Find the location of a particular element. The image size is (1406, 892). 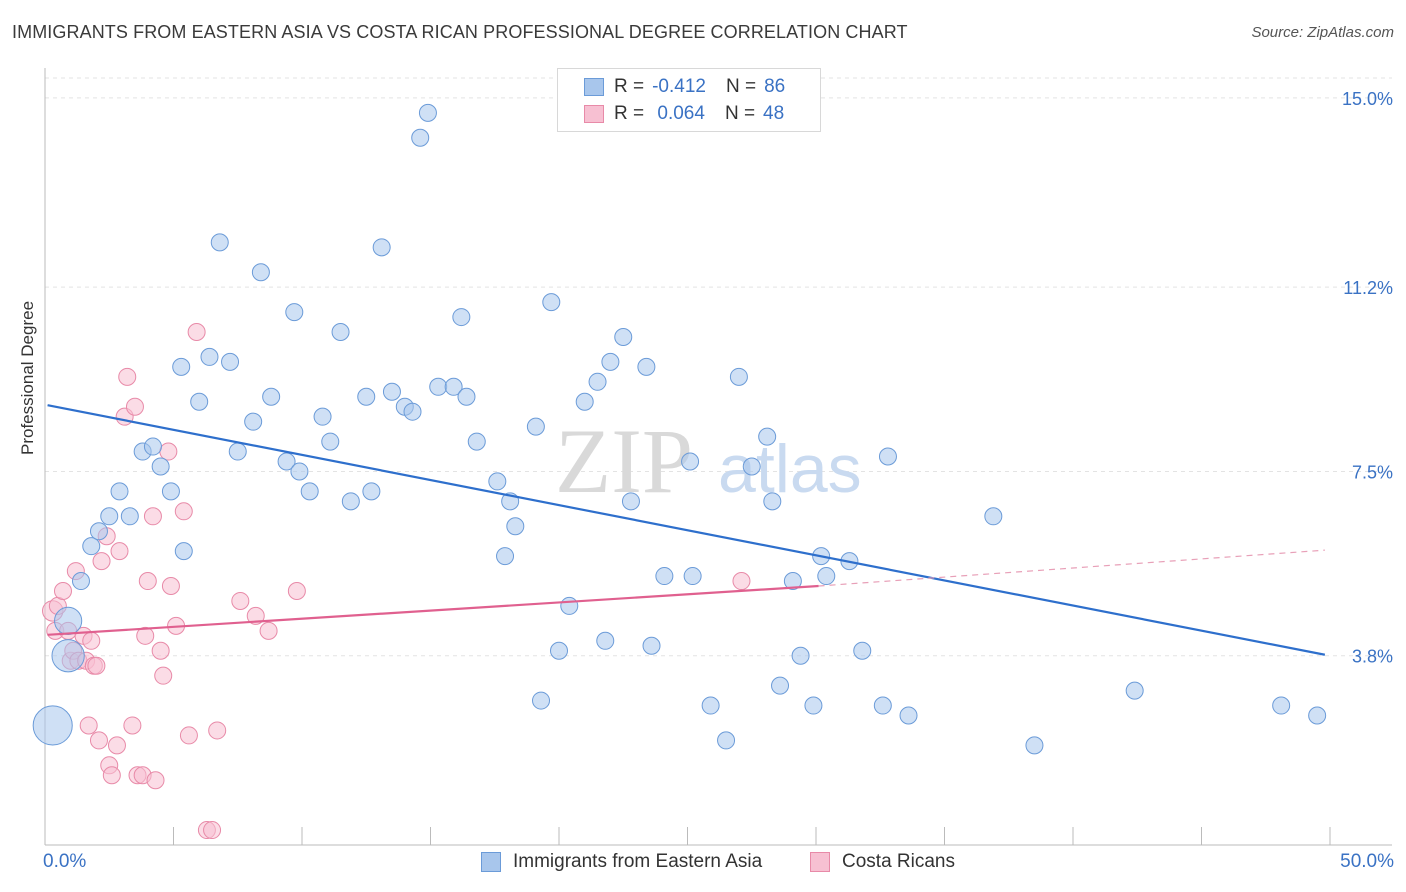

trend-line-costa-ricans is located at coordinates (433, 610).